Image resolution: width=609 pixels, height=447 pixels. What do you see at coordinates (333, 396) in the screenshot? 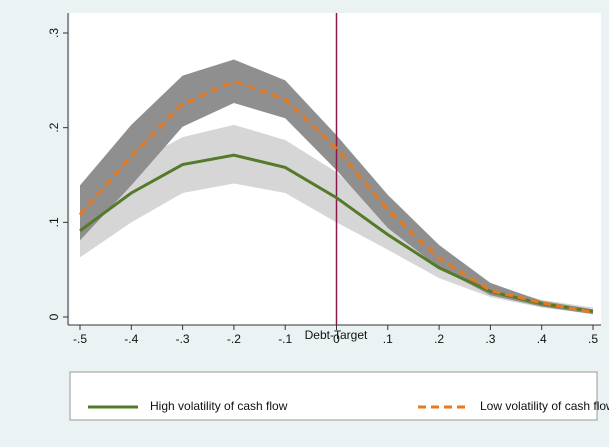
I see `legend-box` at bounding box center [333, 396].